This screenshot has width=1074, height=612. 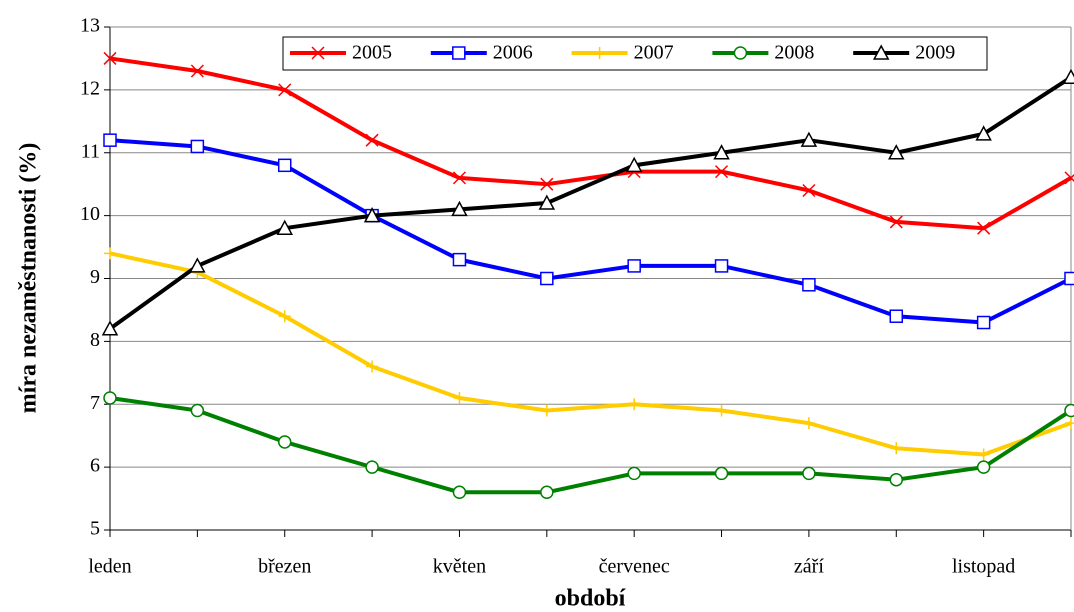 What do you see at coordinates (590, 599) in the screenshot?
I see `x-axis-title: období` at bounding box center [590, 599].